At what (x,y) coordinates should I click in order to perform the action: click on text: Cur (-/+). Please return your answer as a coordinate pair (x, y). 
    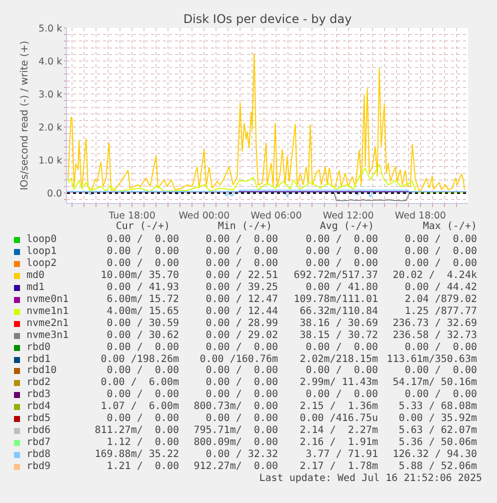
    Looking at the image, I should click on (143, 227).